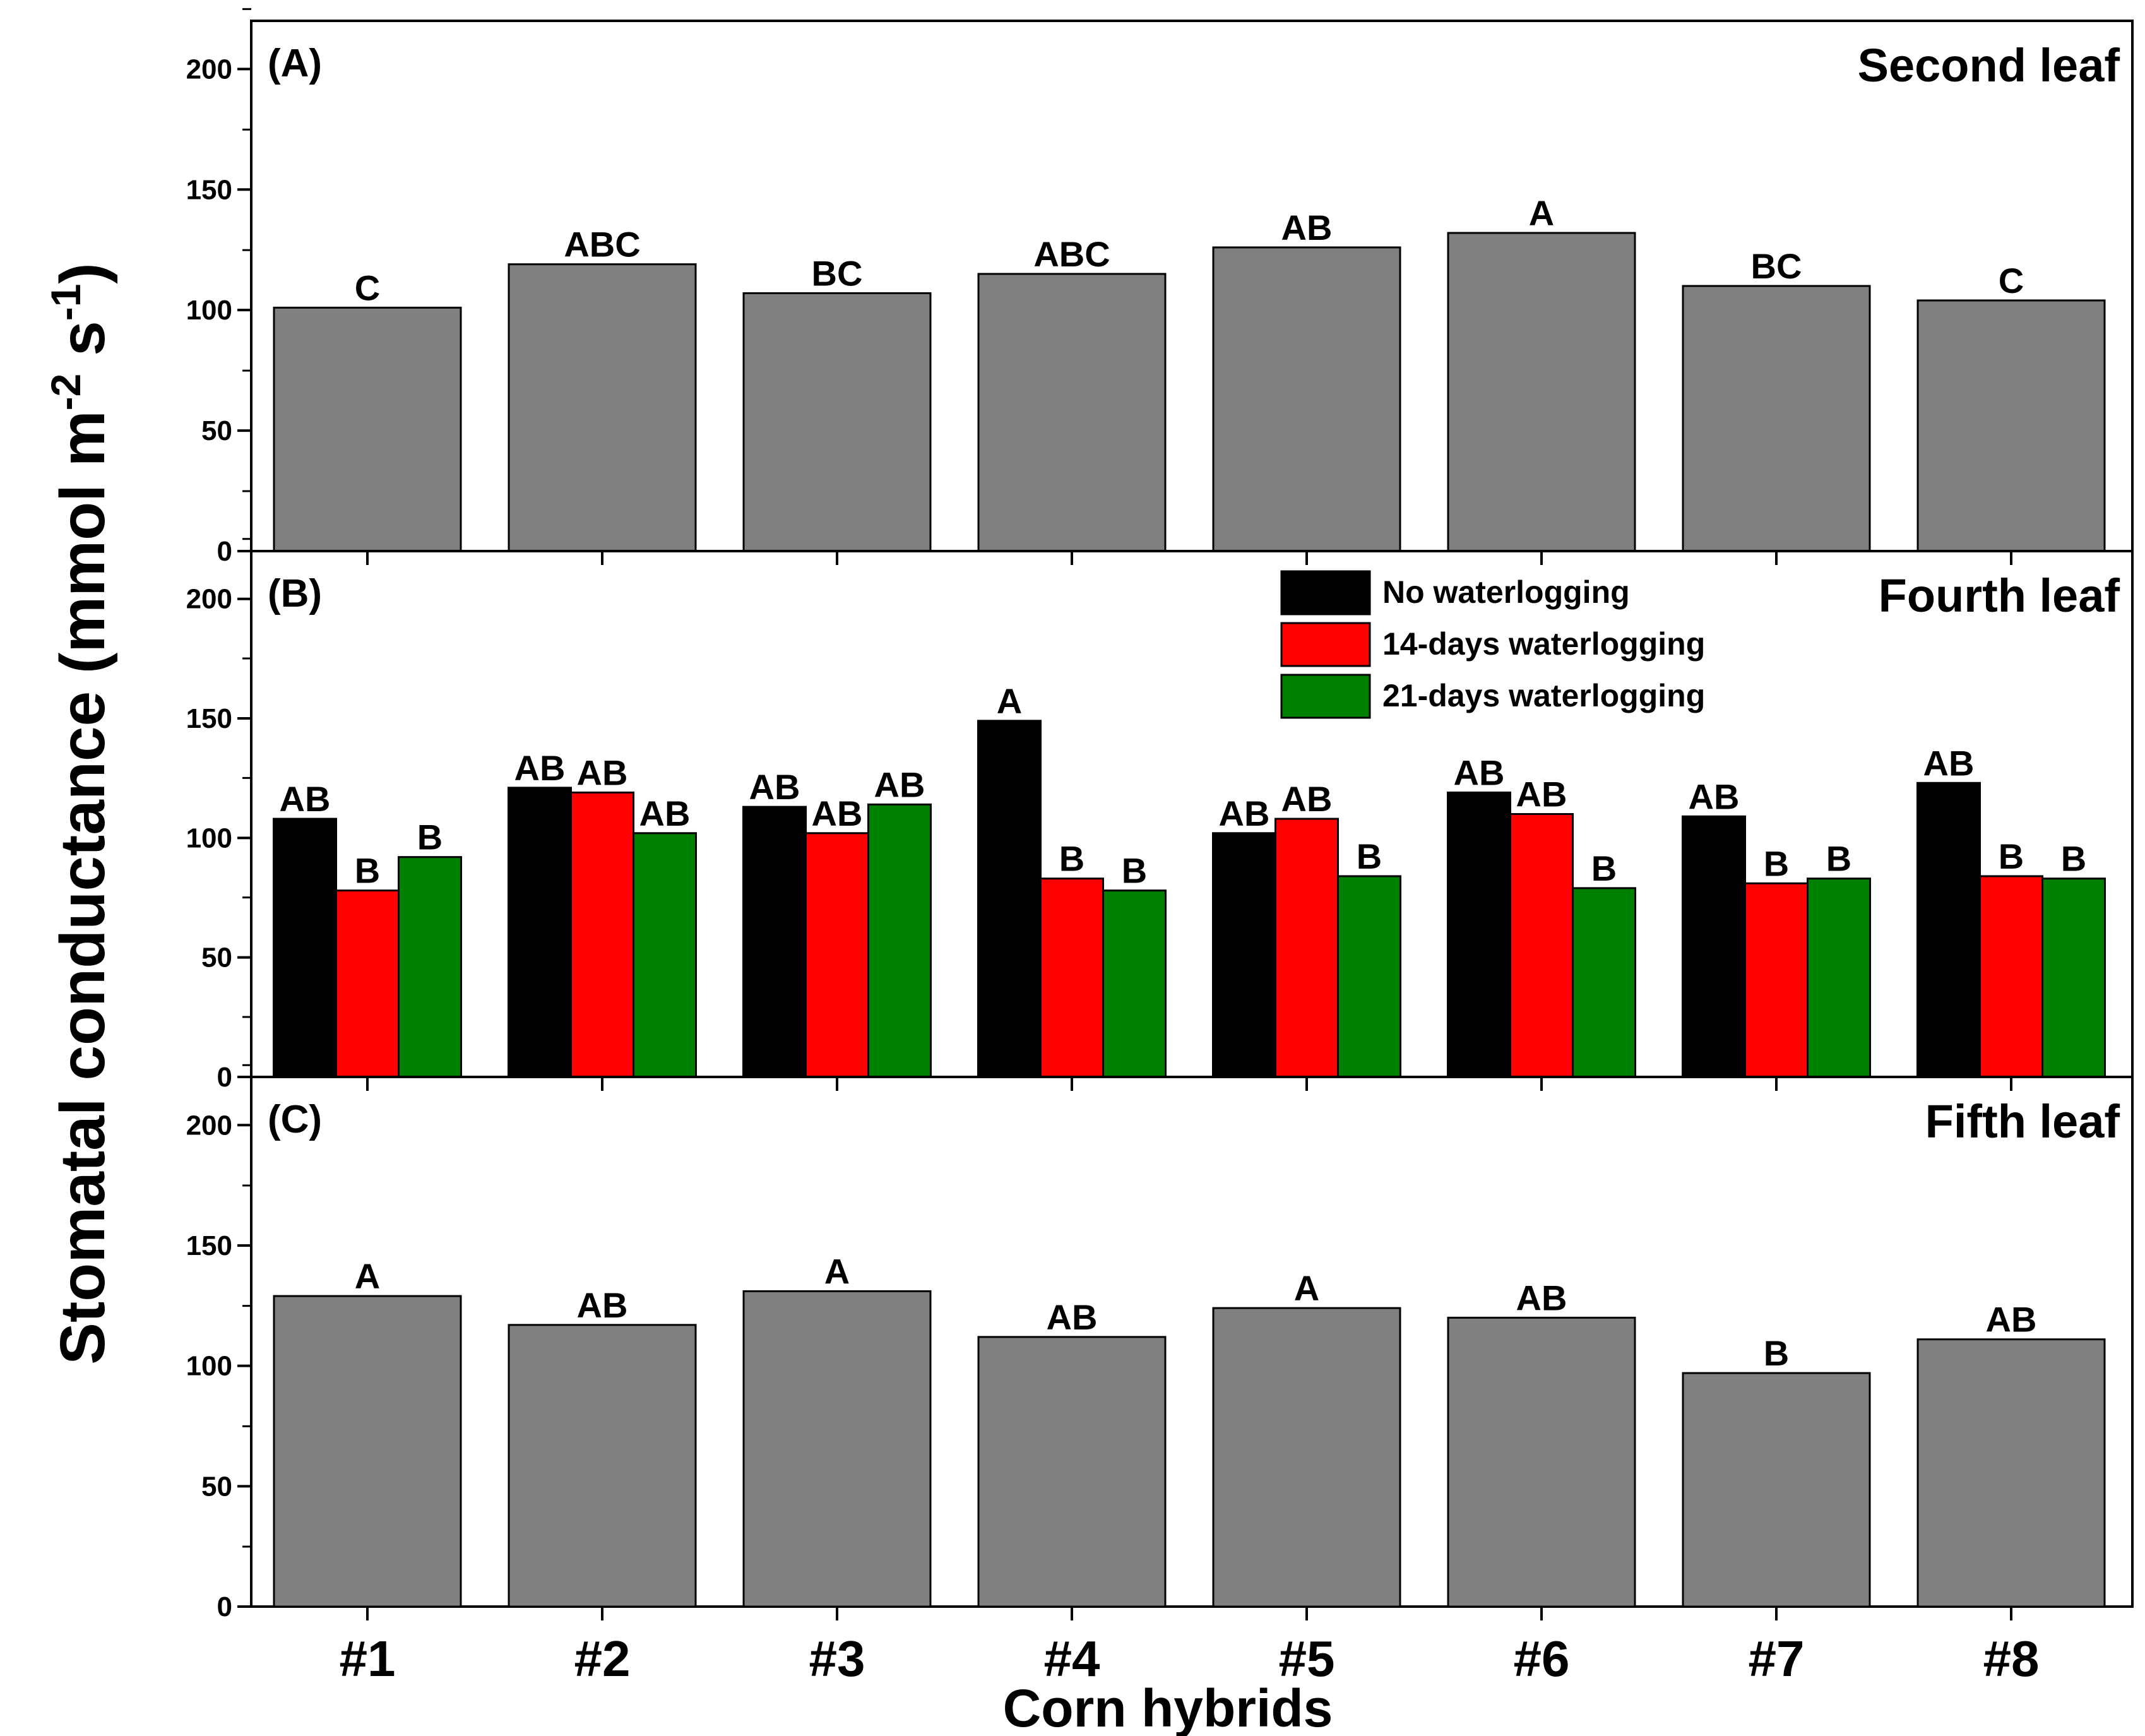  What do you see at coordinates (295, 593) in the screenshot?
I see `panel-label: (B)` at bounding box center [295, 593].